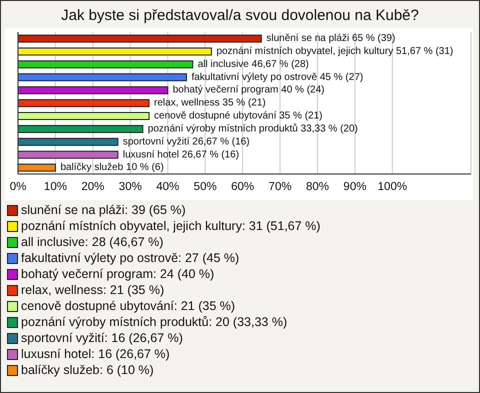 Image resolution: width=480 pixels, height=393 pixels. What do you see at coordinates (130, 187) in the screenshot?
I see `x-tick-label: 30%` at bounding box center [130, 187].